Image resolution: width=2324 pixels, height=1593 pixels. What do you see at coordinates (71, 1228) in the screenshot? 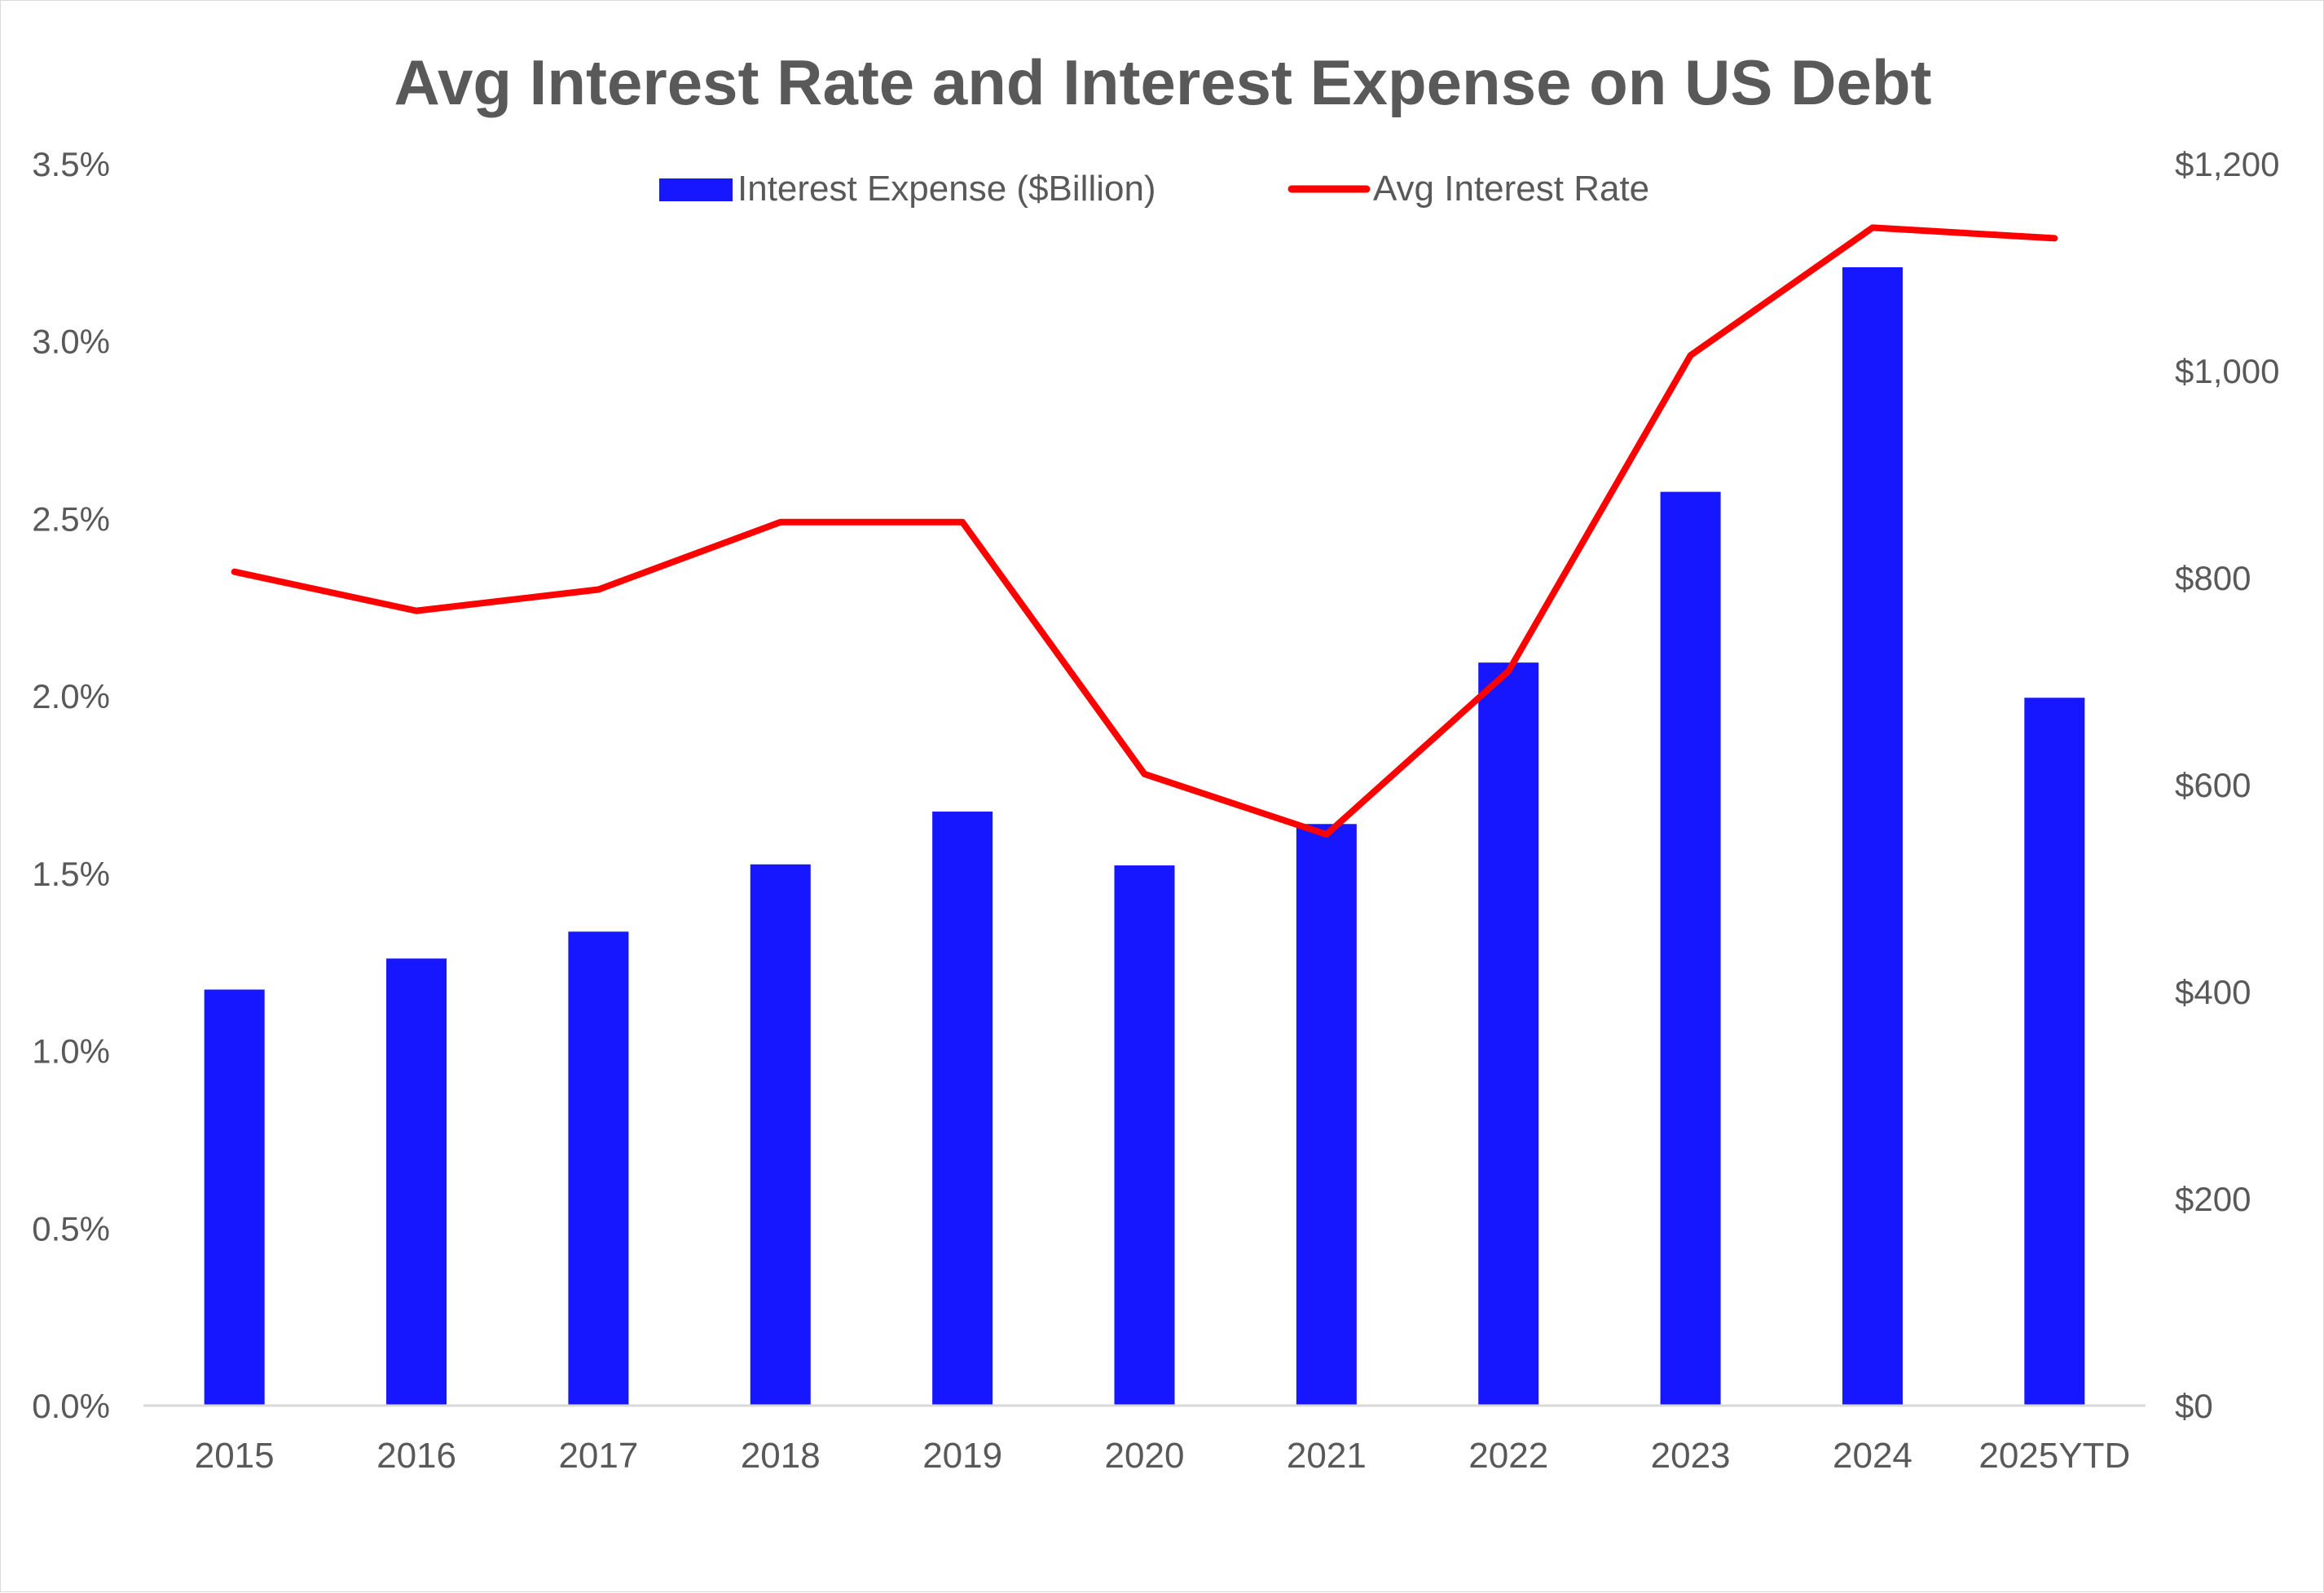
I see `left-tick-label: 0.5%` at bounding box center [71, 1228].